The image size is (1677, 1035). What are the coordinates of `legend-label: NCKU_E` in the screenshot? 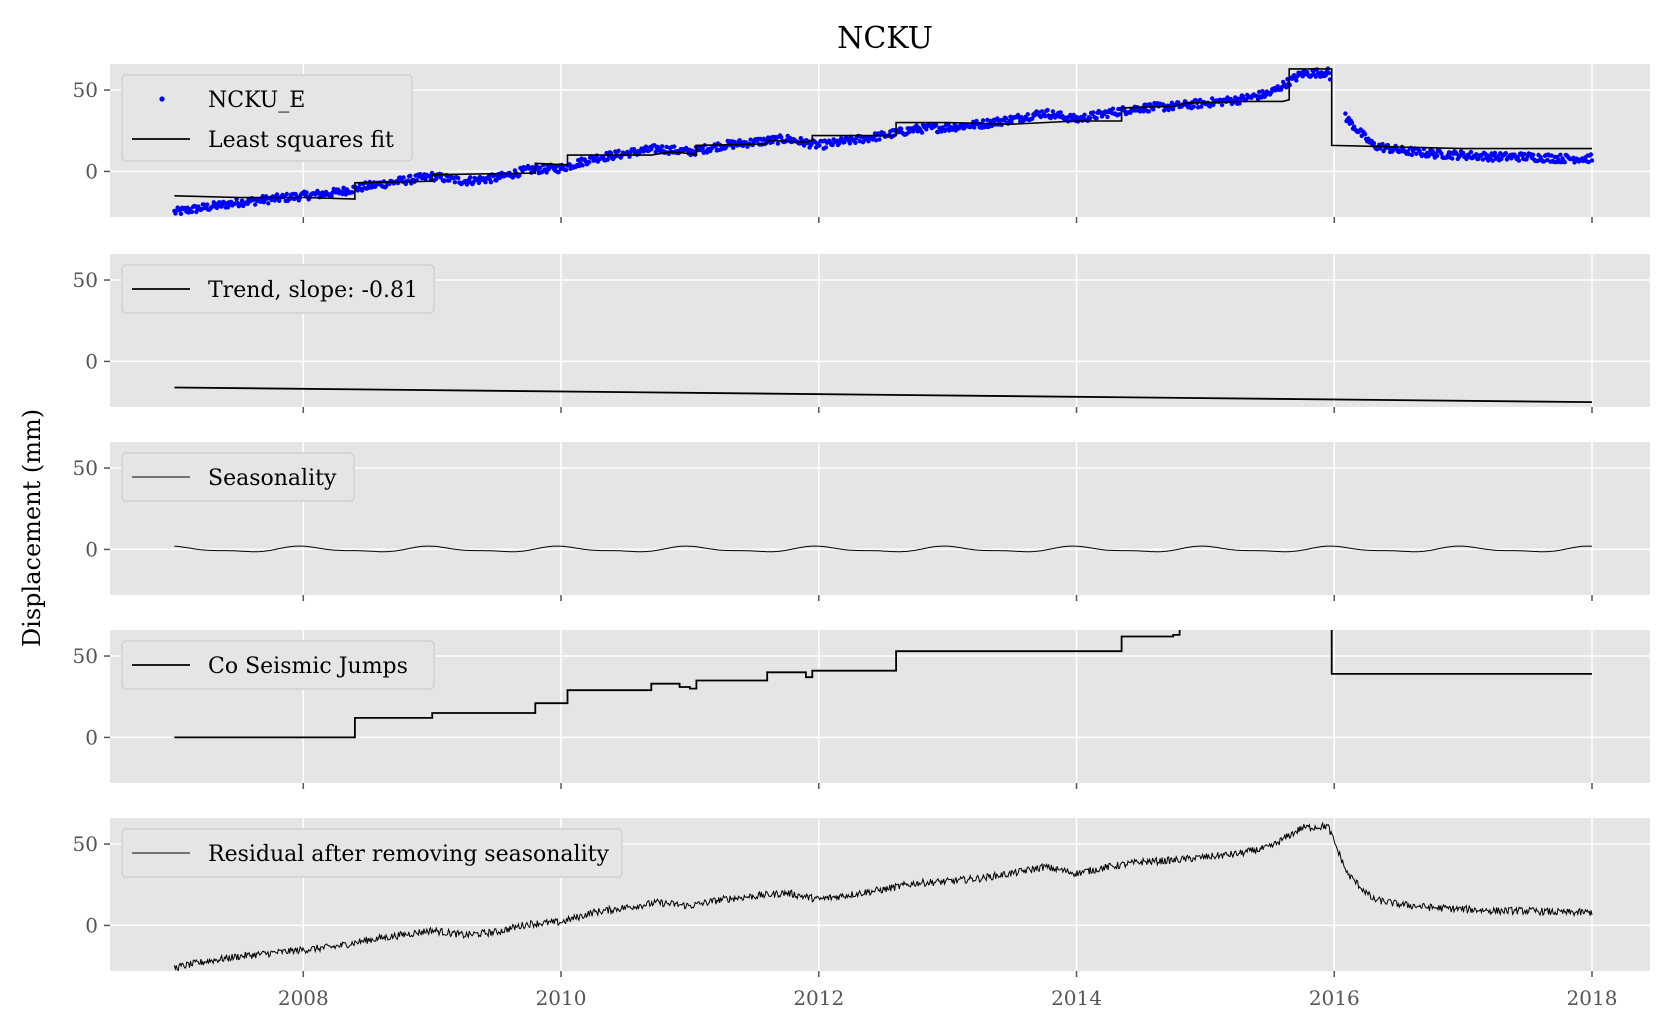 It's located at (256, 100).